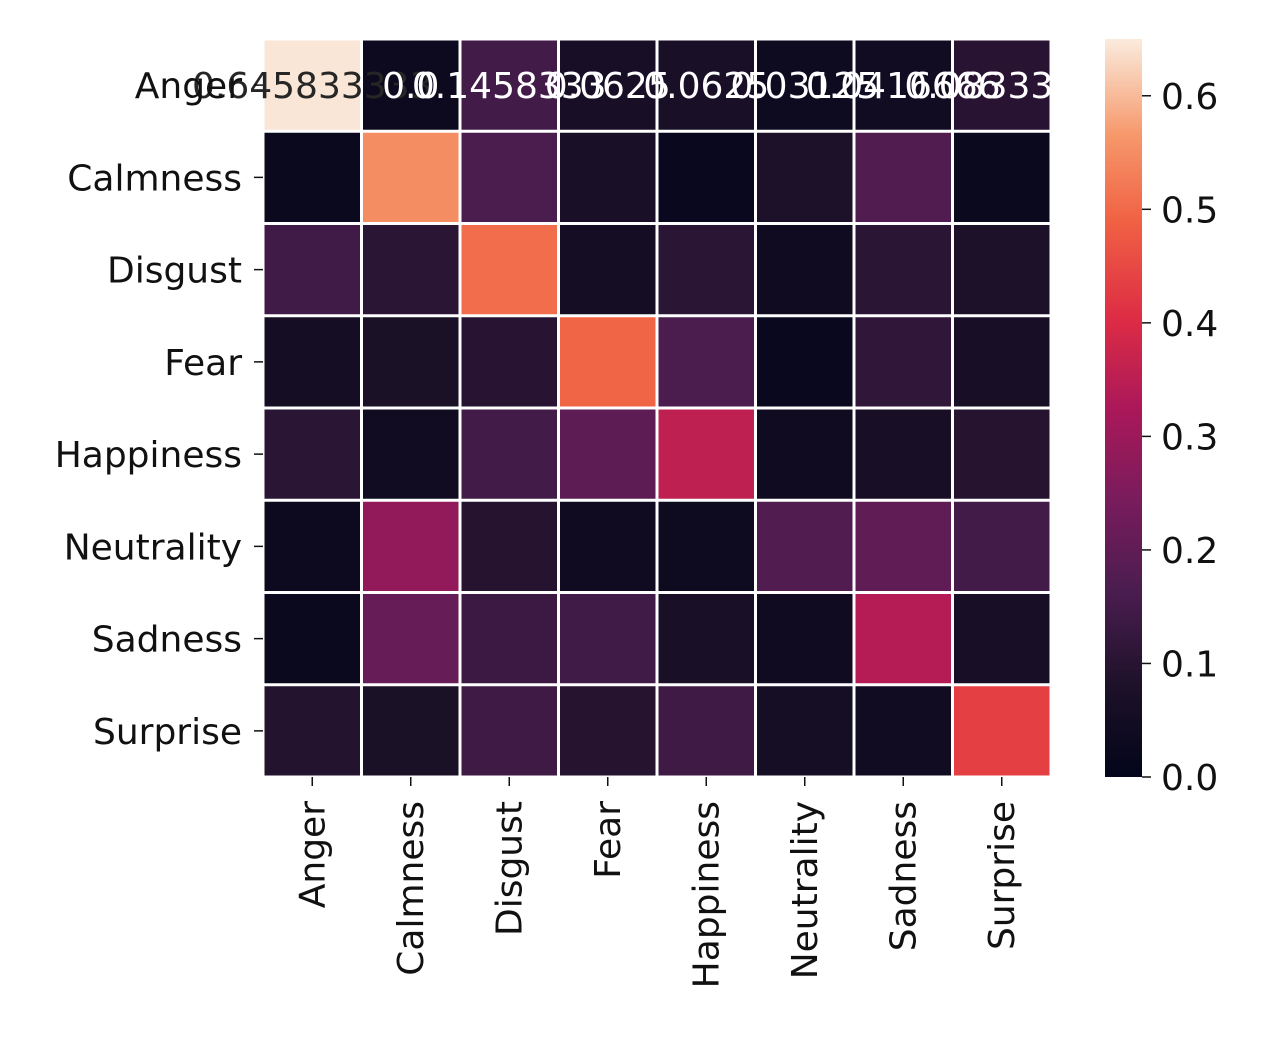 This screenshot has width=1281, height=1040. What do you see at coordinates (154, 178) in the screenshot?
I see `y-tick-label: Calmness` at bounding box center [154, 178].